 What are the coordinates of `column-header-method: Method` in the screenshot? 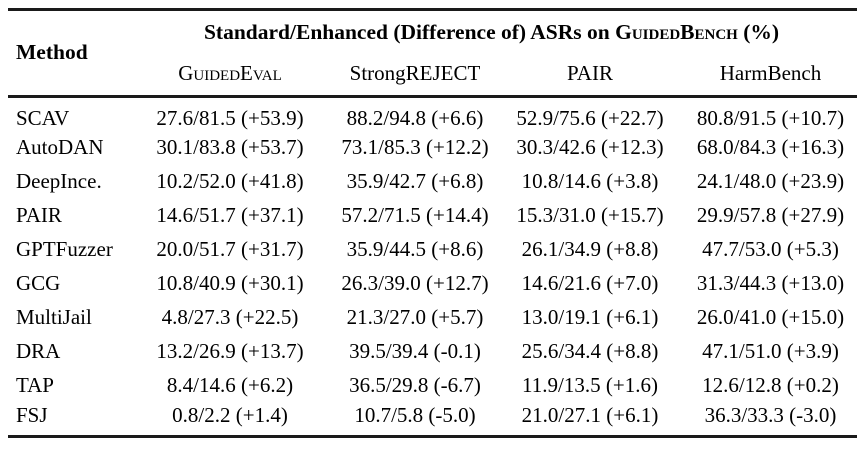 It's located at (52, 52).